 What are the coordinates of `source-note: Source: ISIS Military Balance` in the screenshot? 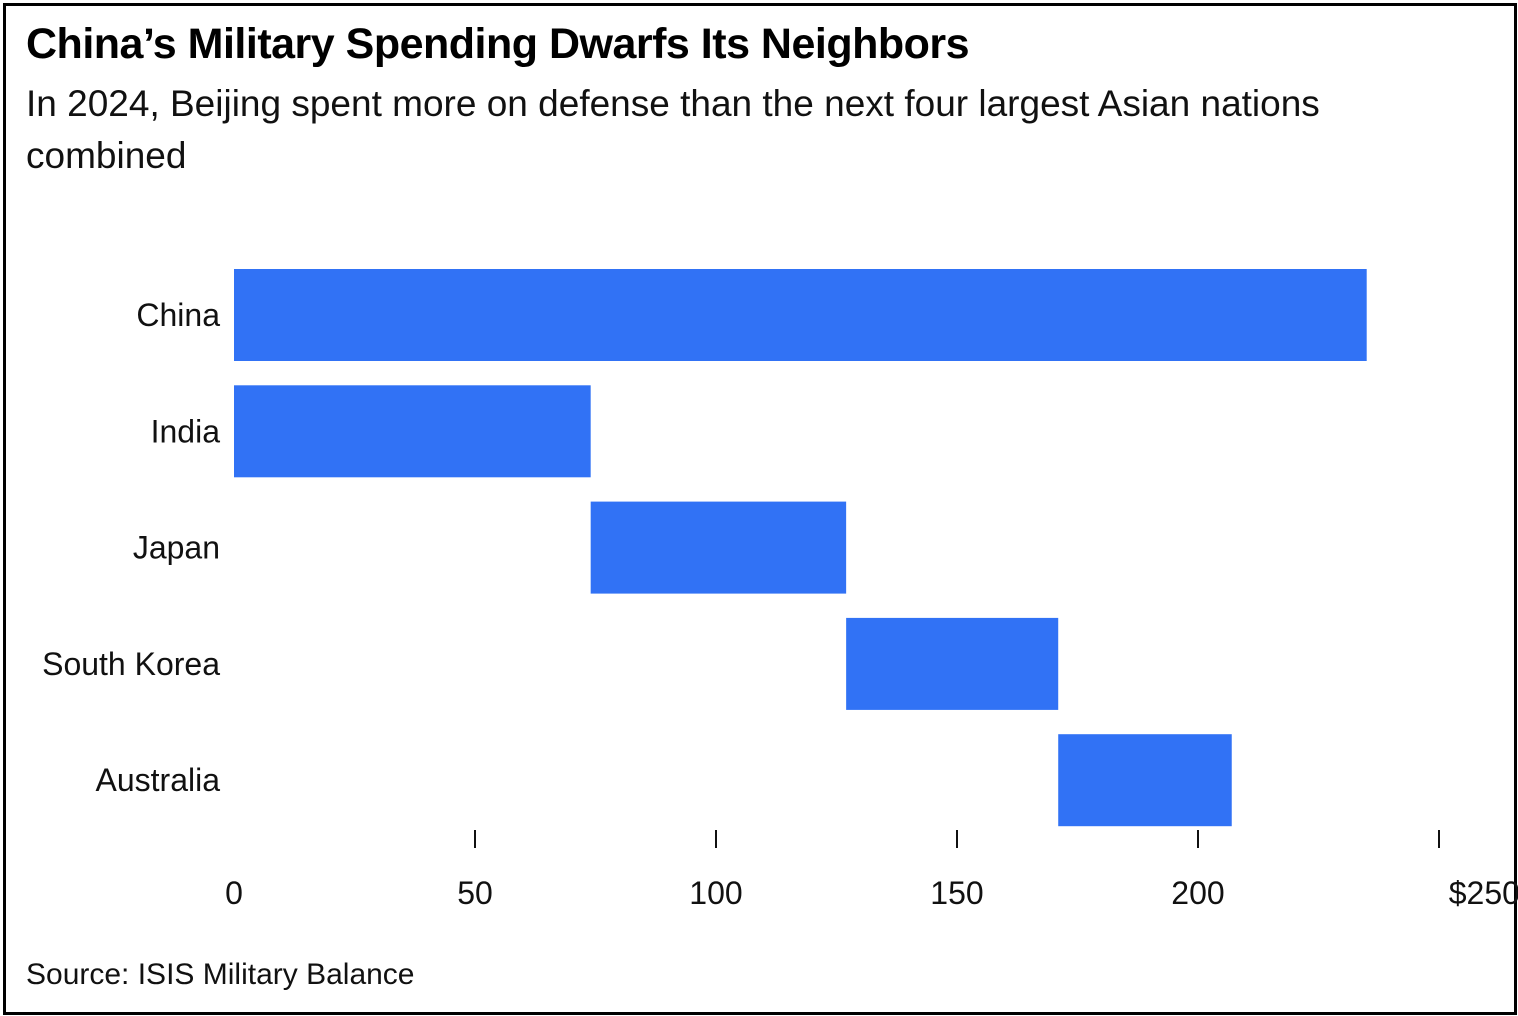 It's located at (220, 974).